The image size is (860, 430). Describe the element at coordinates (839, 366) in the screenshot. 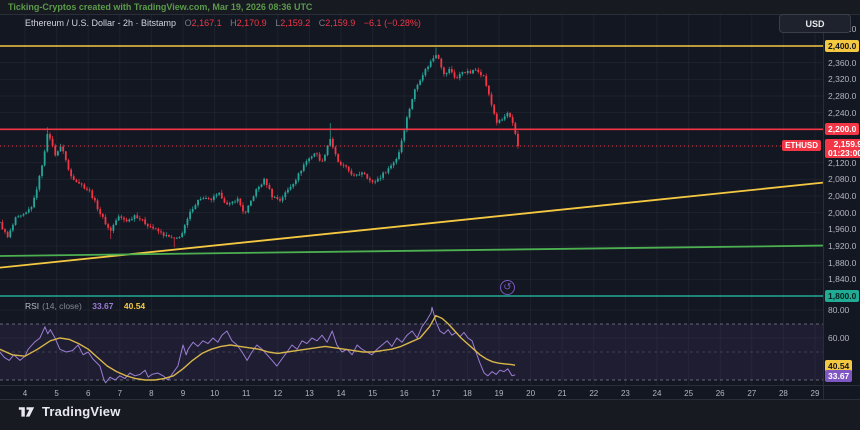

I see `rsi-ma-badge: 40.54` at that location.